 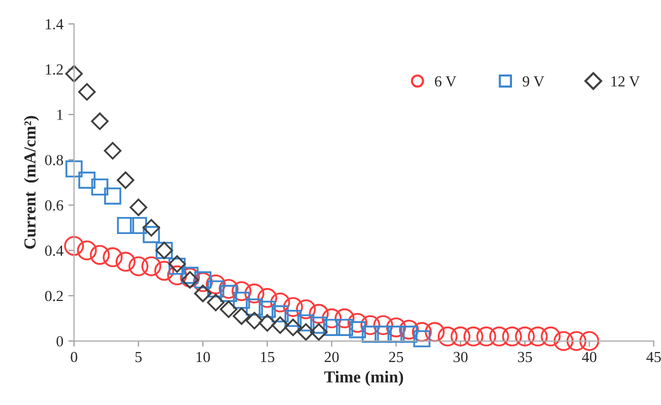 I want to click on x-tick-label: 25, so click(x=396, y=357).